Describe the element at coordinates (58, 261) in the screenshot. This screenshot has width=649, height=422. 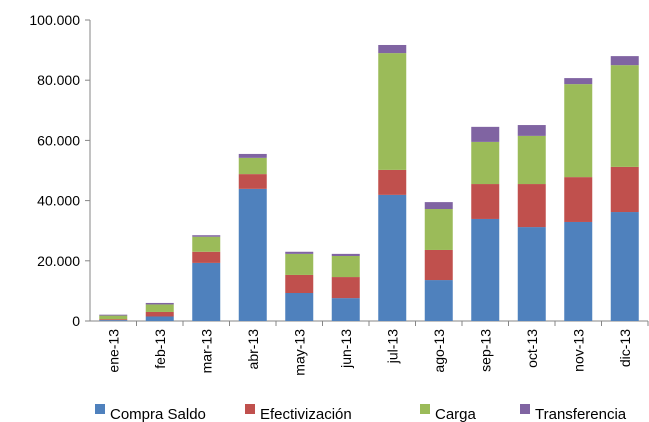
I see `y-tick-label: 20.000` at that location.